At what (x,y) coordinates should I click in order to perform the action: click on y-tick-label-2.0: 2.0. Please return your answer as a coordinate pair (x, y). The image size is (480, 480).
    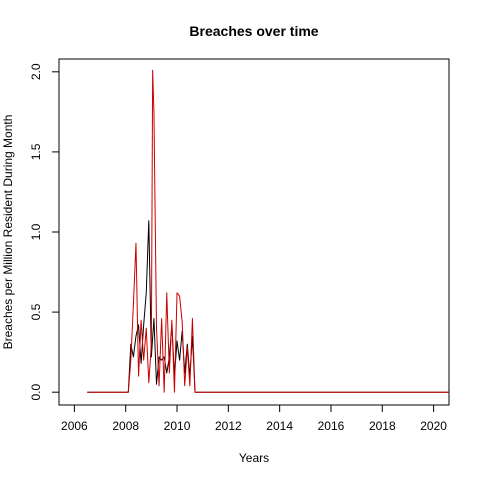
    Looking at the image, I should click on (36, 71).